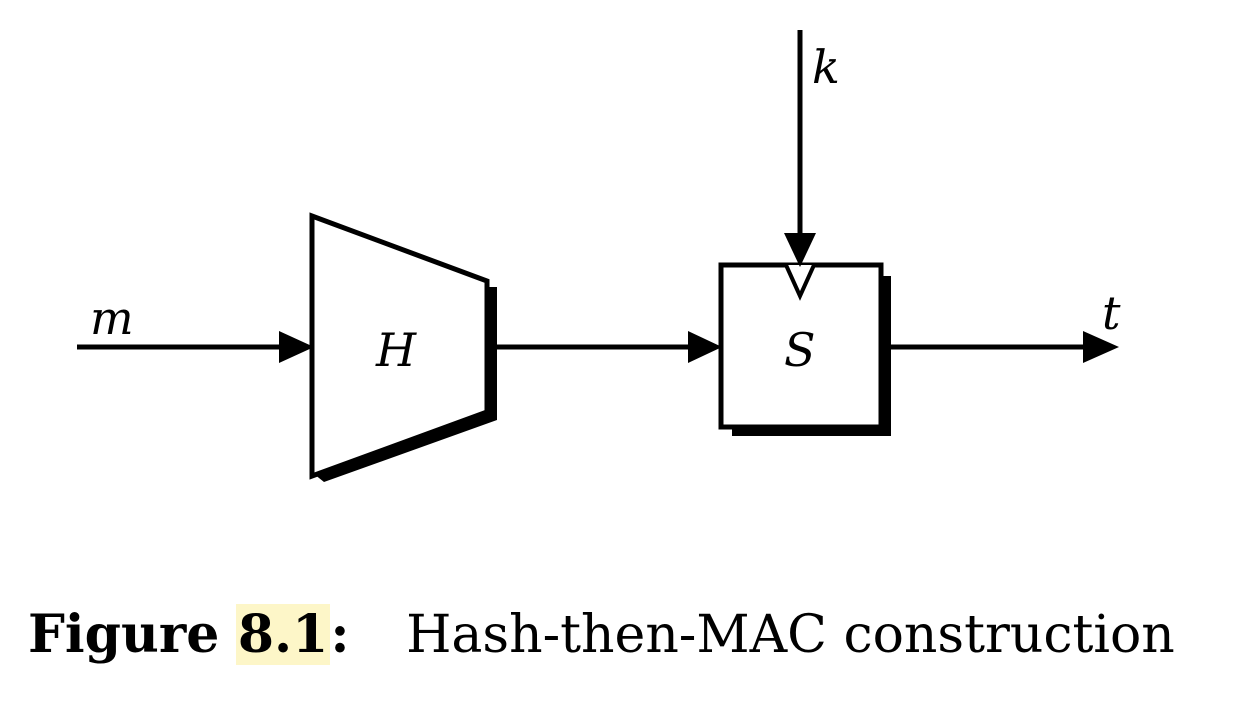  I want to click on output-label-t: t, so click(1111, 313).